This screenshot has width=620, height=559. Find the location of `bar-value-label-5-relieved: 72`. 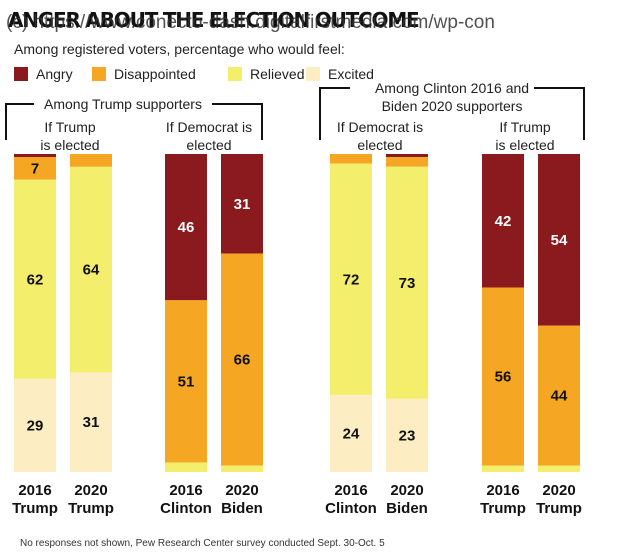

bar-value-label-5-relieved: 72 is located at coordinates (351, 279).